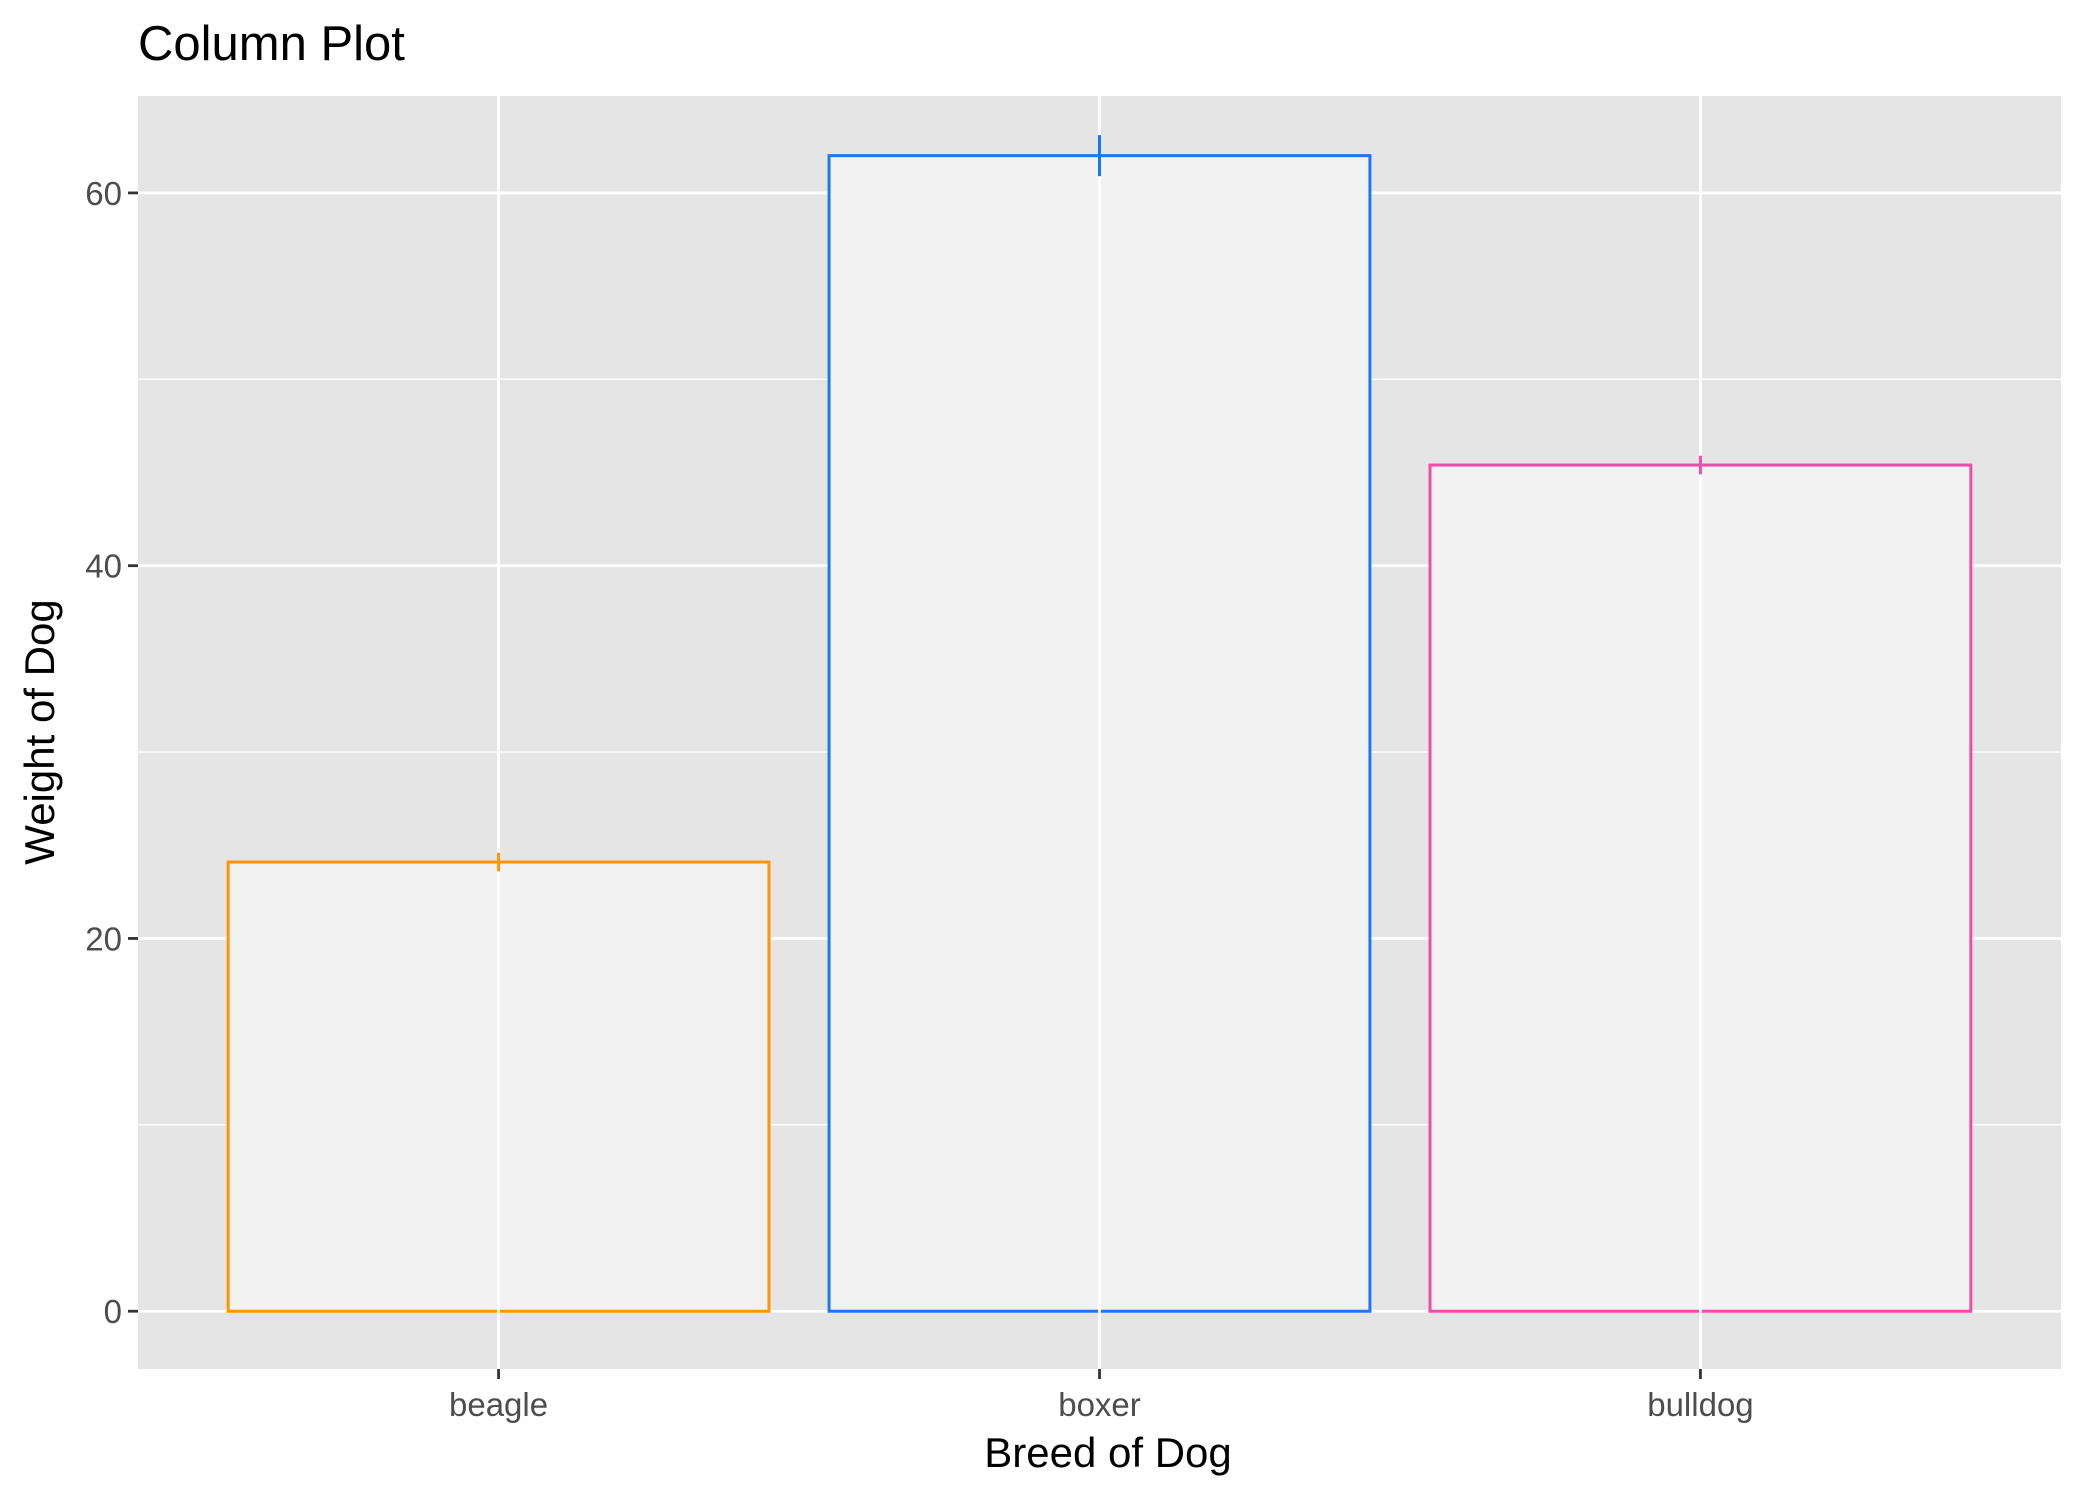 The width and height of the screenshot is (2099, 1499). What do you see at coordinates (103, 193) in the screenshot?
I see `y-tick-label: 60` at bounding box center [103, 193].